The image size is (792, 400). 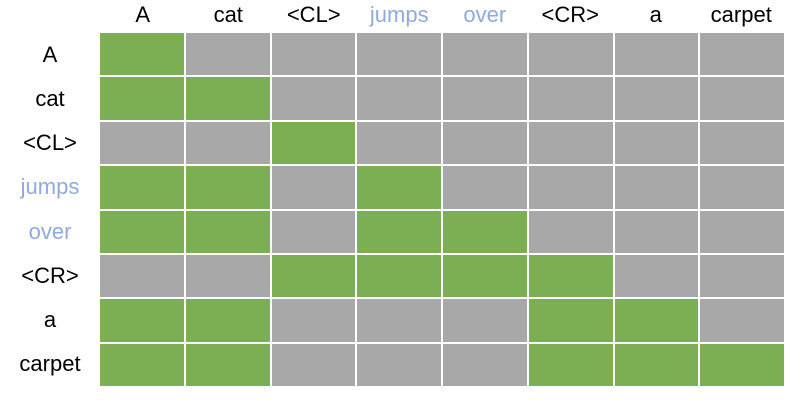 What do you see at coordinates (50, 231) in the screenshot?
I see `row-label: over` at bounding box center [50, 231].